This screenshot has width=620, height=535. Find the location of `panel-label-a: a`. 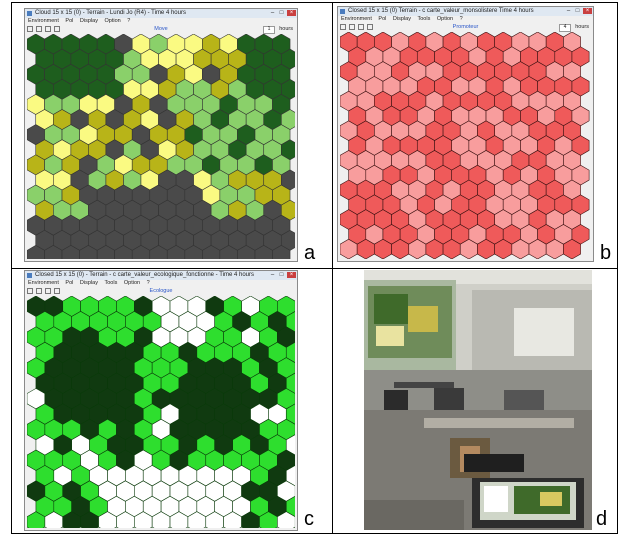

panel-label-a: a is located at coordinates (310, 253).